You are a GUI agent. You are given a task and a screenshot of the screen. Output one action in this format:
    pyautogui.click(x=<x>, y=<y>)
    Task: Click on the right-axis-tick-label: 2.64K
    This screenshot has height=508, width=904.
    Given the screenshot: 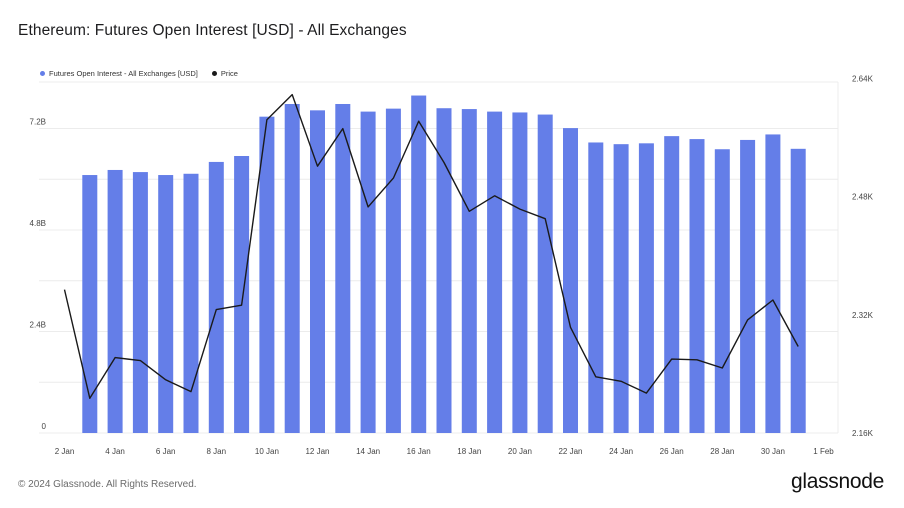 What is the action you would take?
    pyautogui.click(x=863, y=78)
    